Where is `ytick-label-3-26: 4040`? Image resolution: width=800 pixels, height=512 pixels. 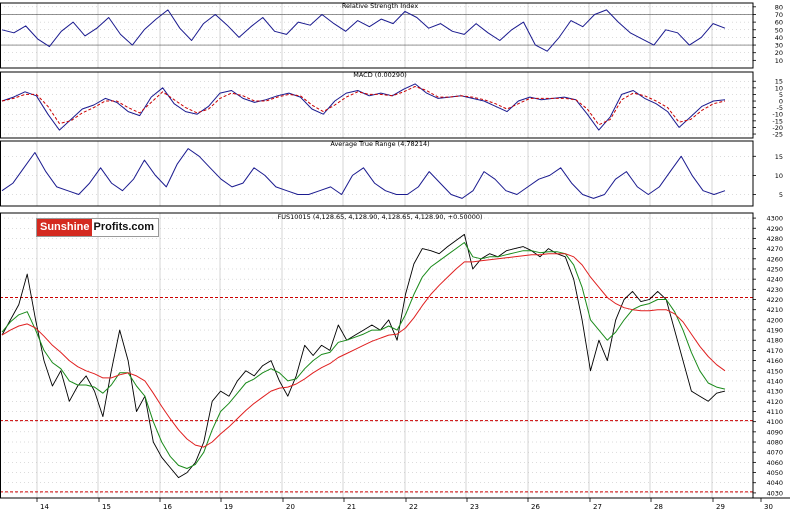 ytick-label-3-26: 4040 is located at coordinates (774, 483).